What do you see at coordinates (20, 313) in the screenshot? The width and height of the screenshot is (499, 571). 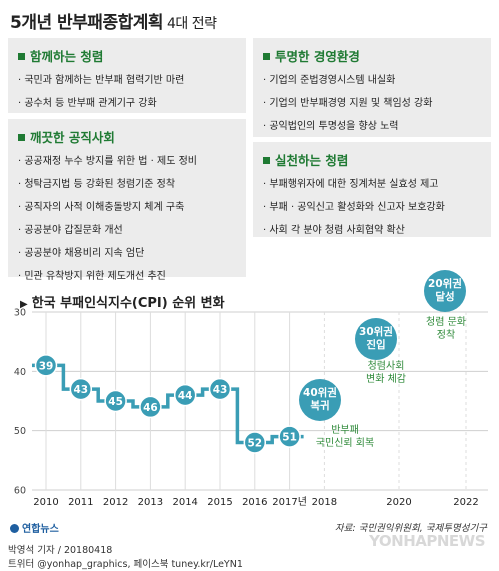 I see `y-tick-label: 30` at bounding box center [20, 313].